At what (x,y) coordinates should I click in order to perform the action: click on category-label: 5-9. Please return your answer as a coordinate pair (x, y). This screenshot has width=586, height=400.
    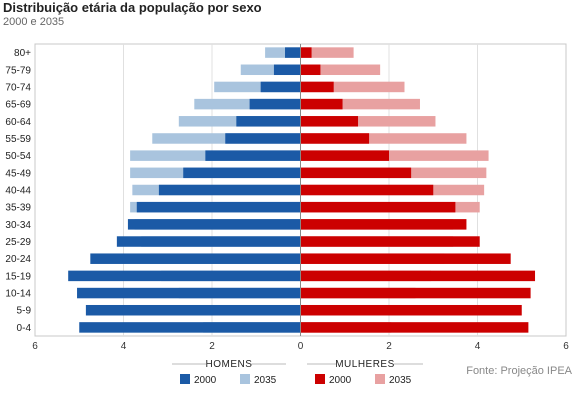
    Looking at the image, I should click on (24, 311).